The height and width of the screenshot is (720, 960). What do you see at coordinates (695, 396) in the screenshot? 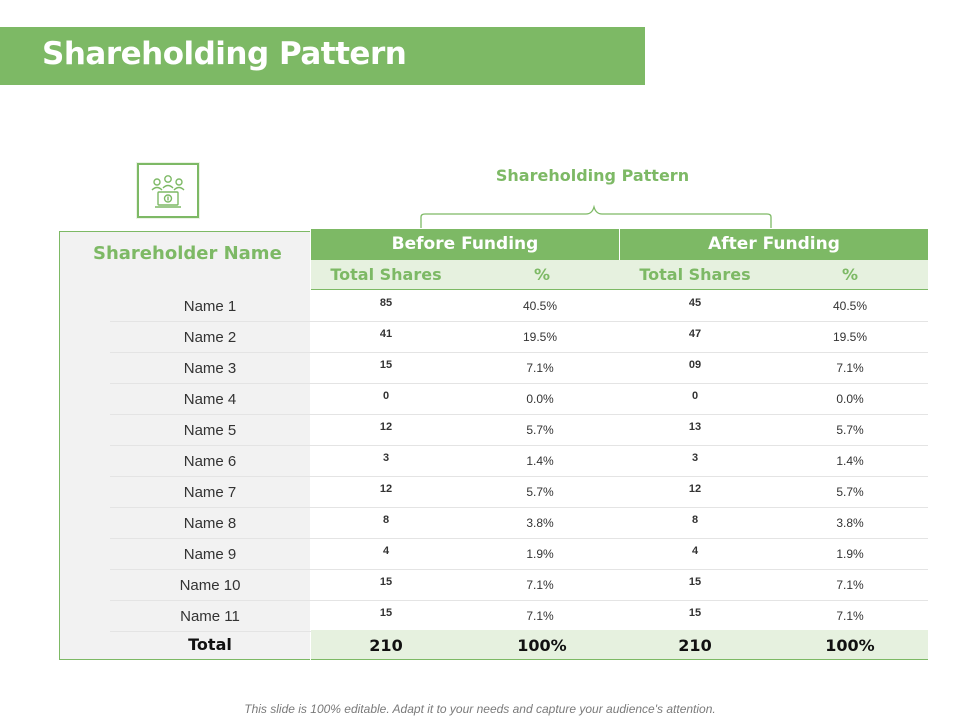
I see `after-shares-cell: 0` at bounding box center [695, 396].